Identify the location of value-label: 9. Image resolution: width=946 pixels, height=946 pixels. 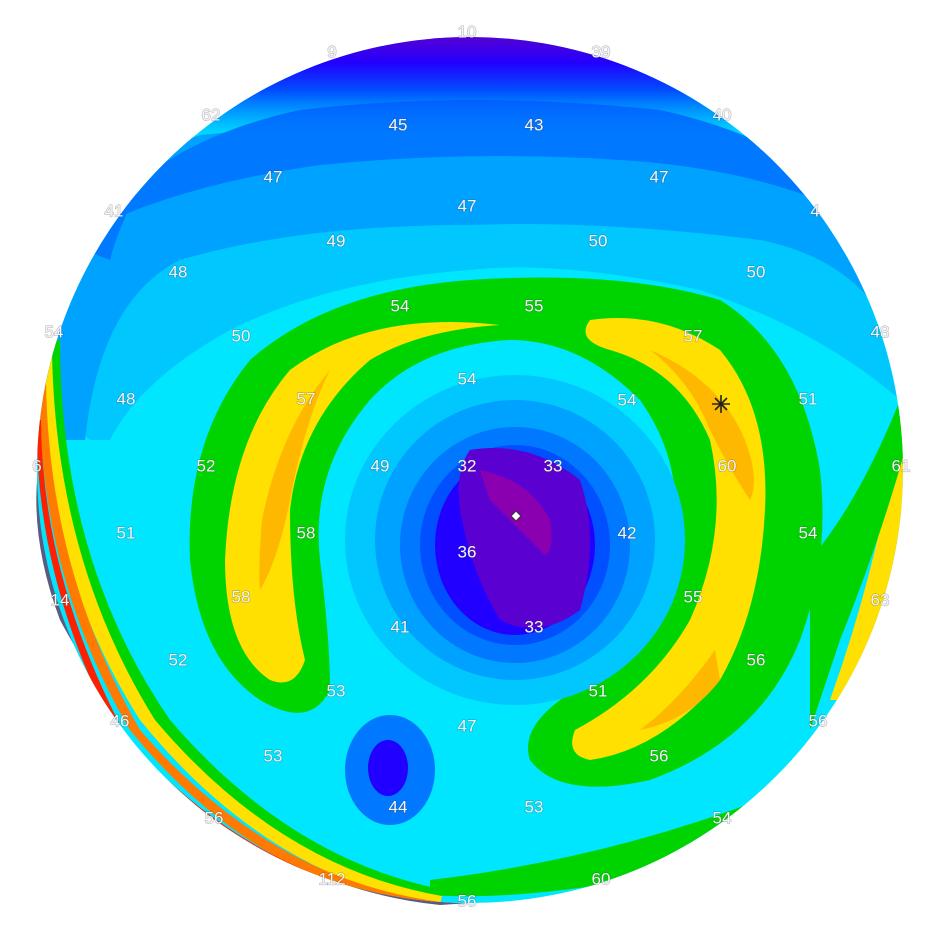
(331, 51).